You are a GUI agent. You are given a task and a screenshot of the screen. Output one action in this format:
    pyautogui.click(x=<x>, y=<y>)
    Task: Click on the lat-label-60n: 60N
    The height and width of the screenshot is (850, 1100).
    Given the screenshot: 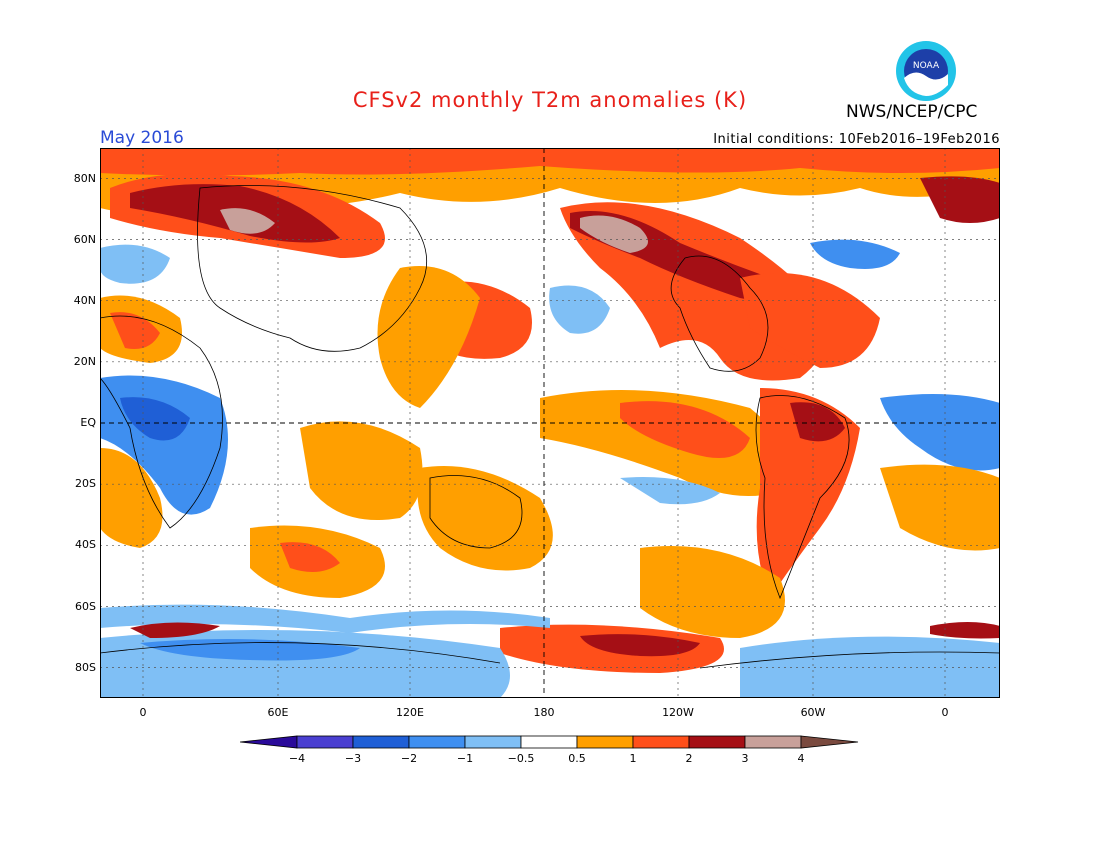 What is the action you would take?
    pyautogui.click(x=84, y=239)
    